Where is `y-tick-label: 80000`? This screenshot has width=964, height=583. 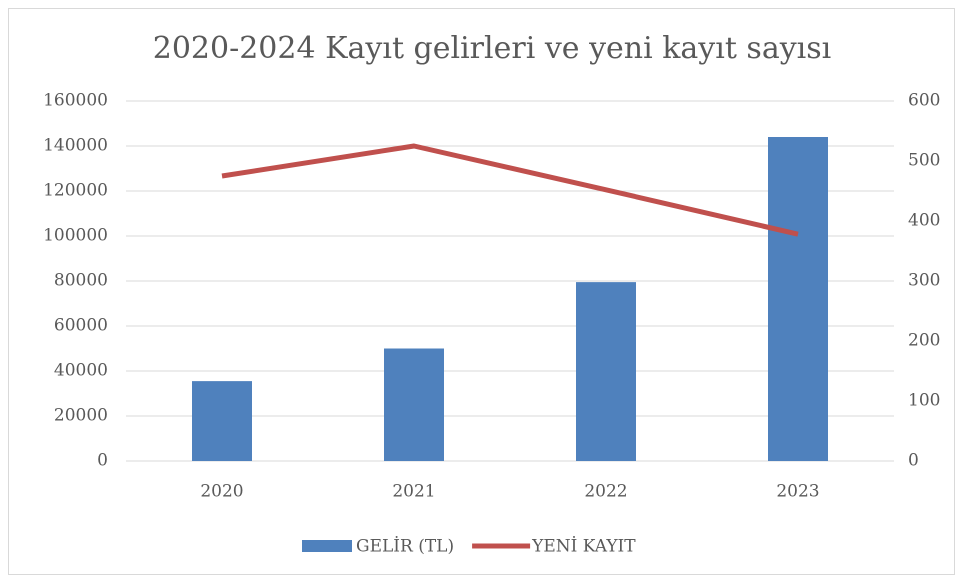
y-tick-label: 80000 is located at coordinates (81, 281).